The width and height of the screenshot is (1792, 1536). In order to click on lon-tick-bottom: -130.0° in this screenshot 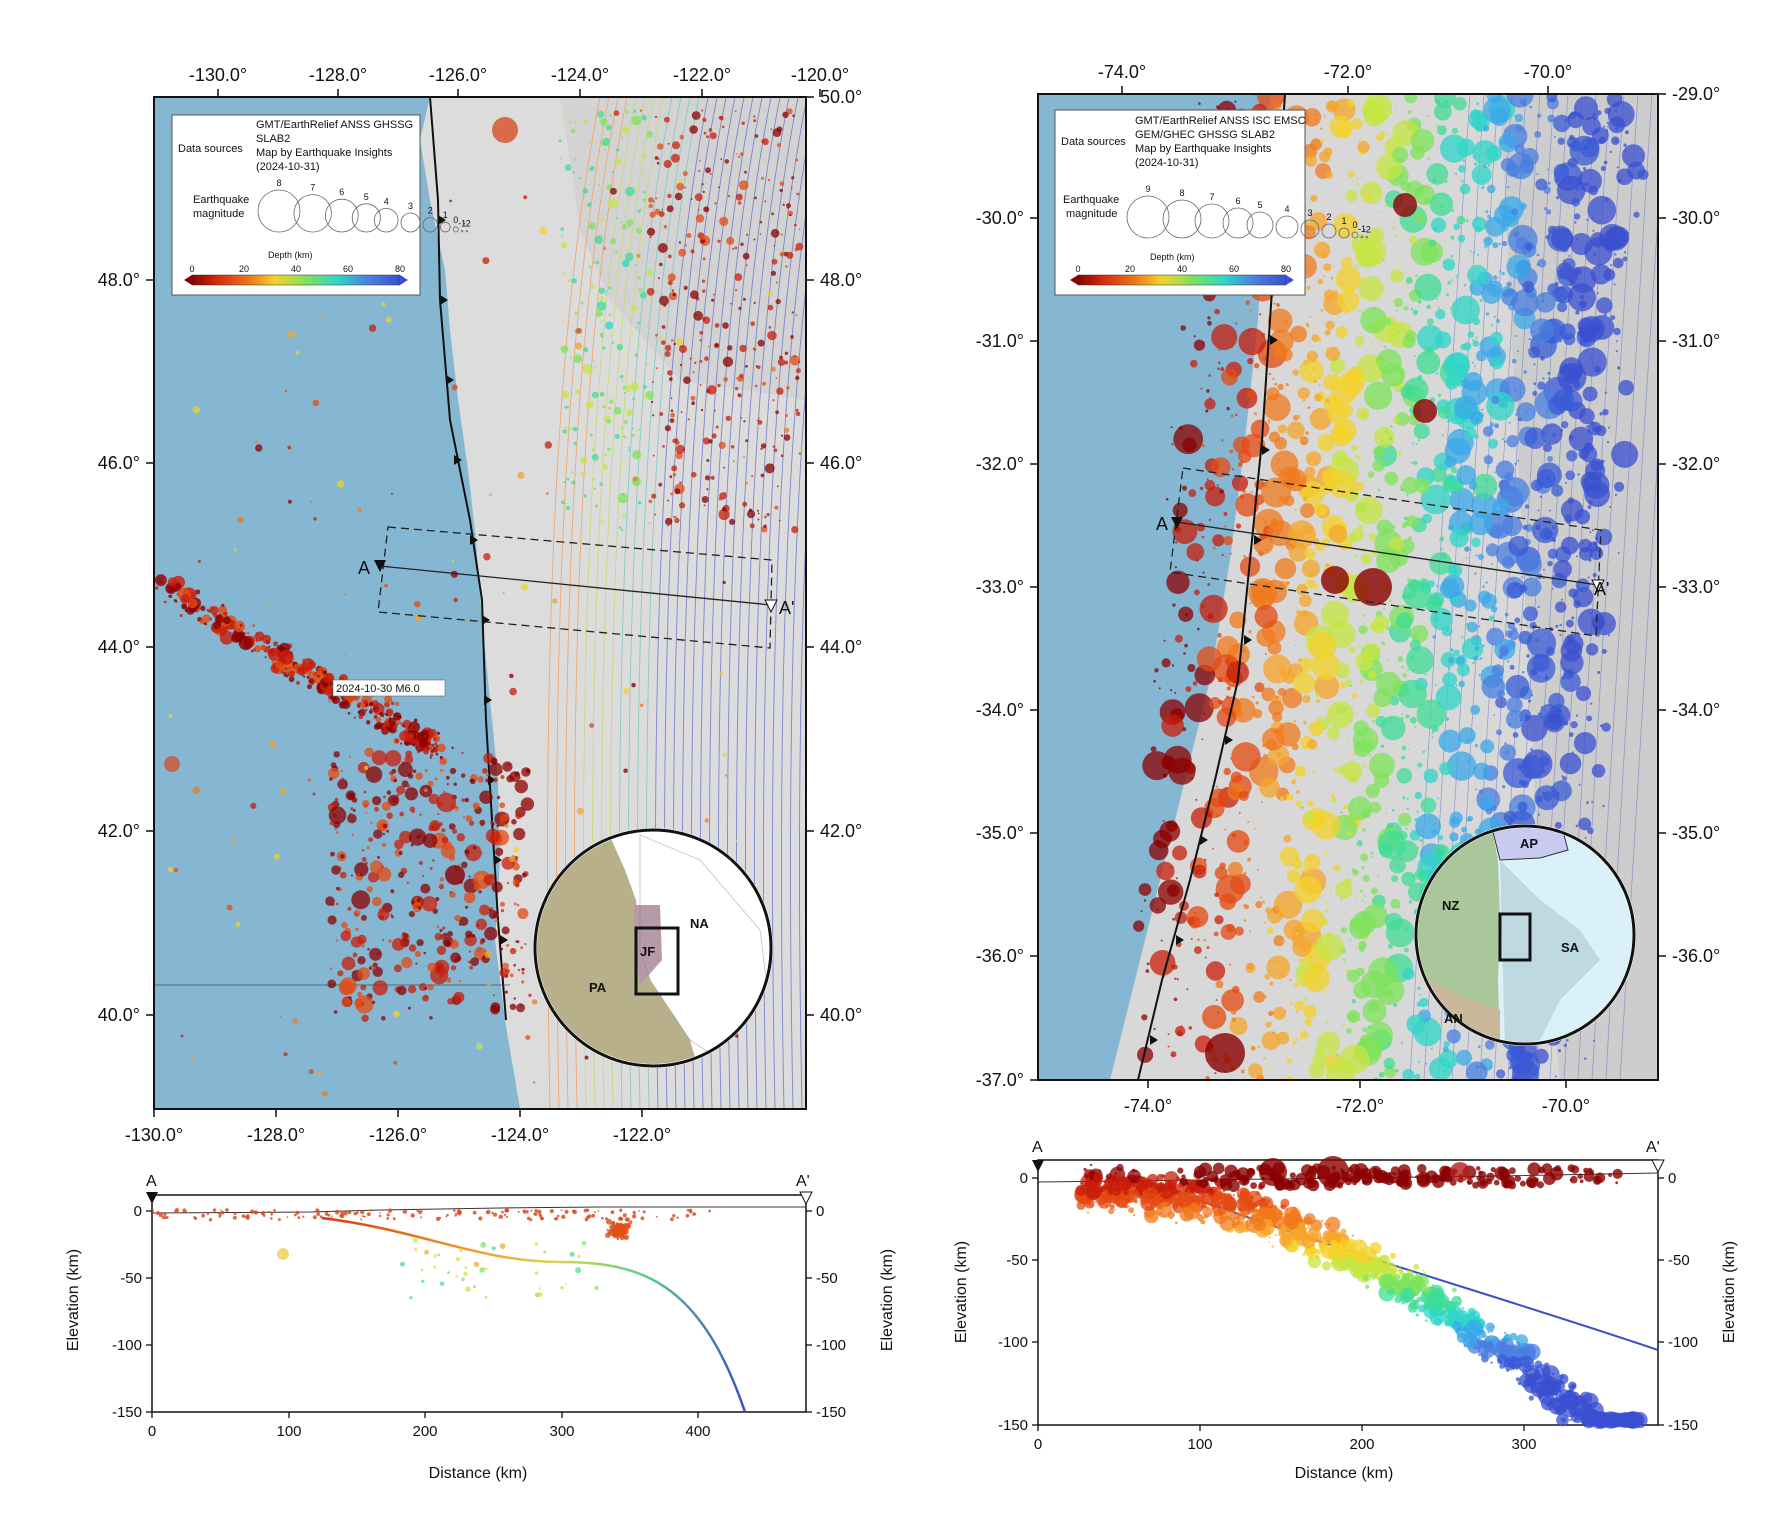, I will do `click(154, 1135)`.